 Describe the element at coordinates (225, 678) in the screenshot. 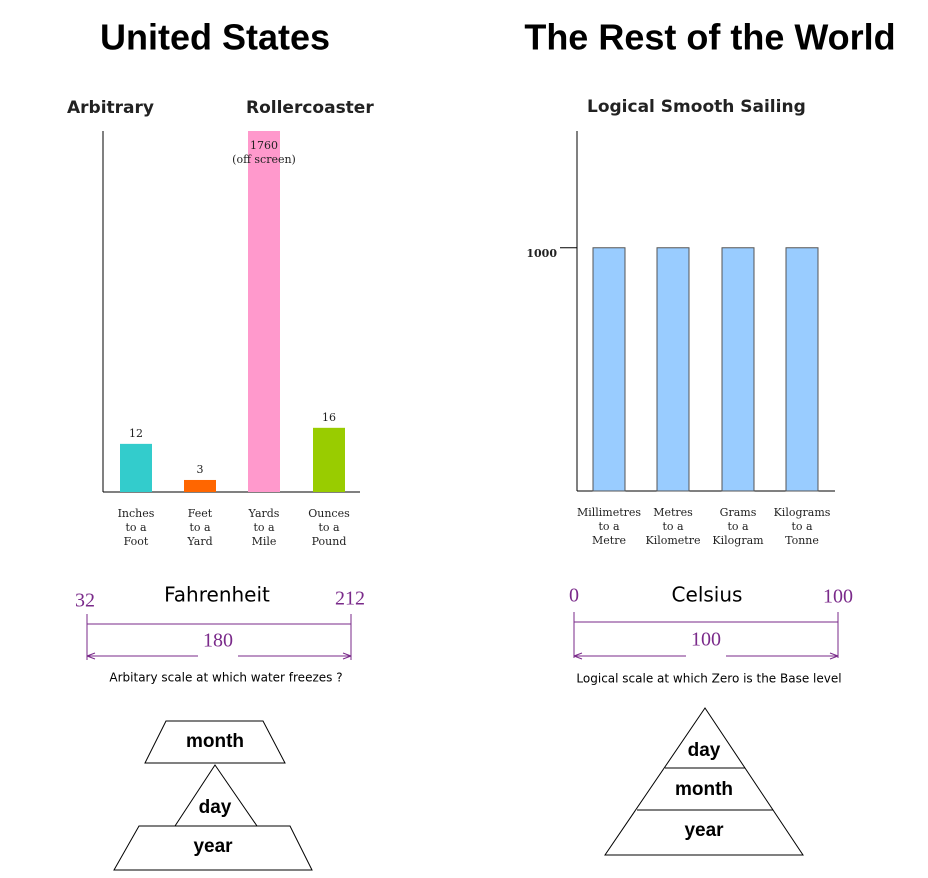

I see `scale-caption: Arbitary scale at which water freezes ?` at that location.